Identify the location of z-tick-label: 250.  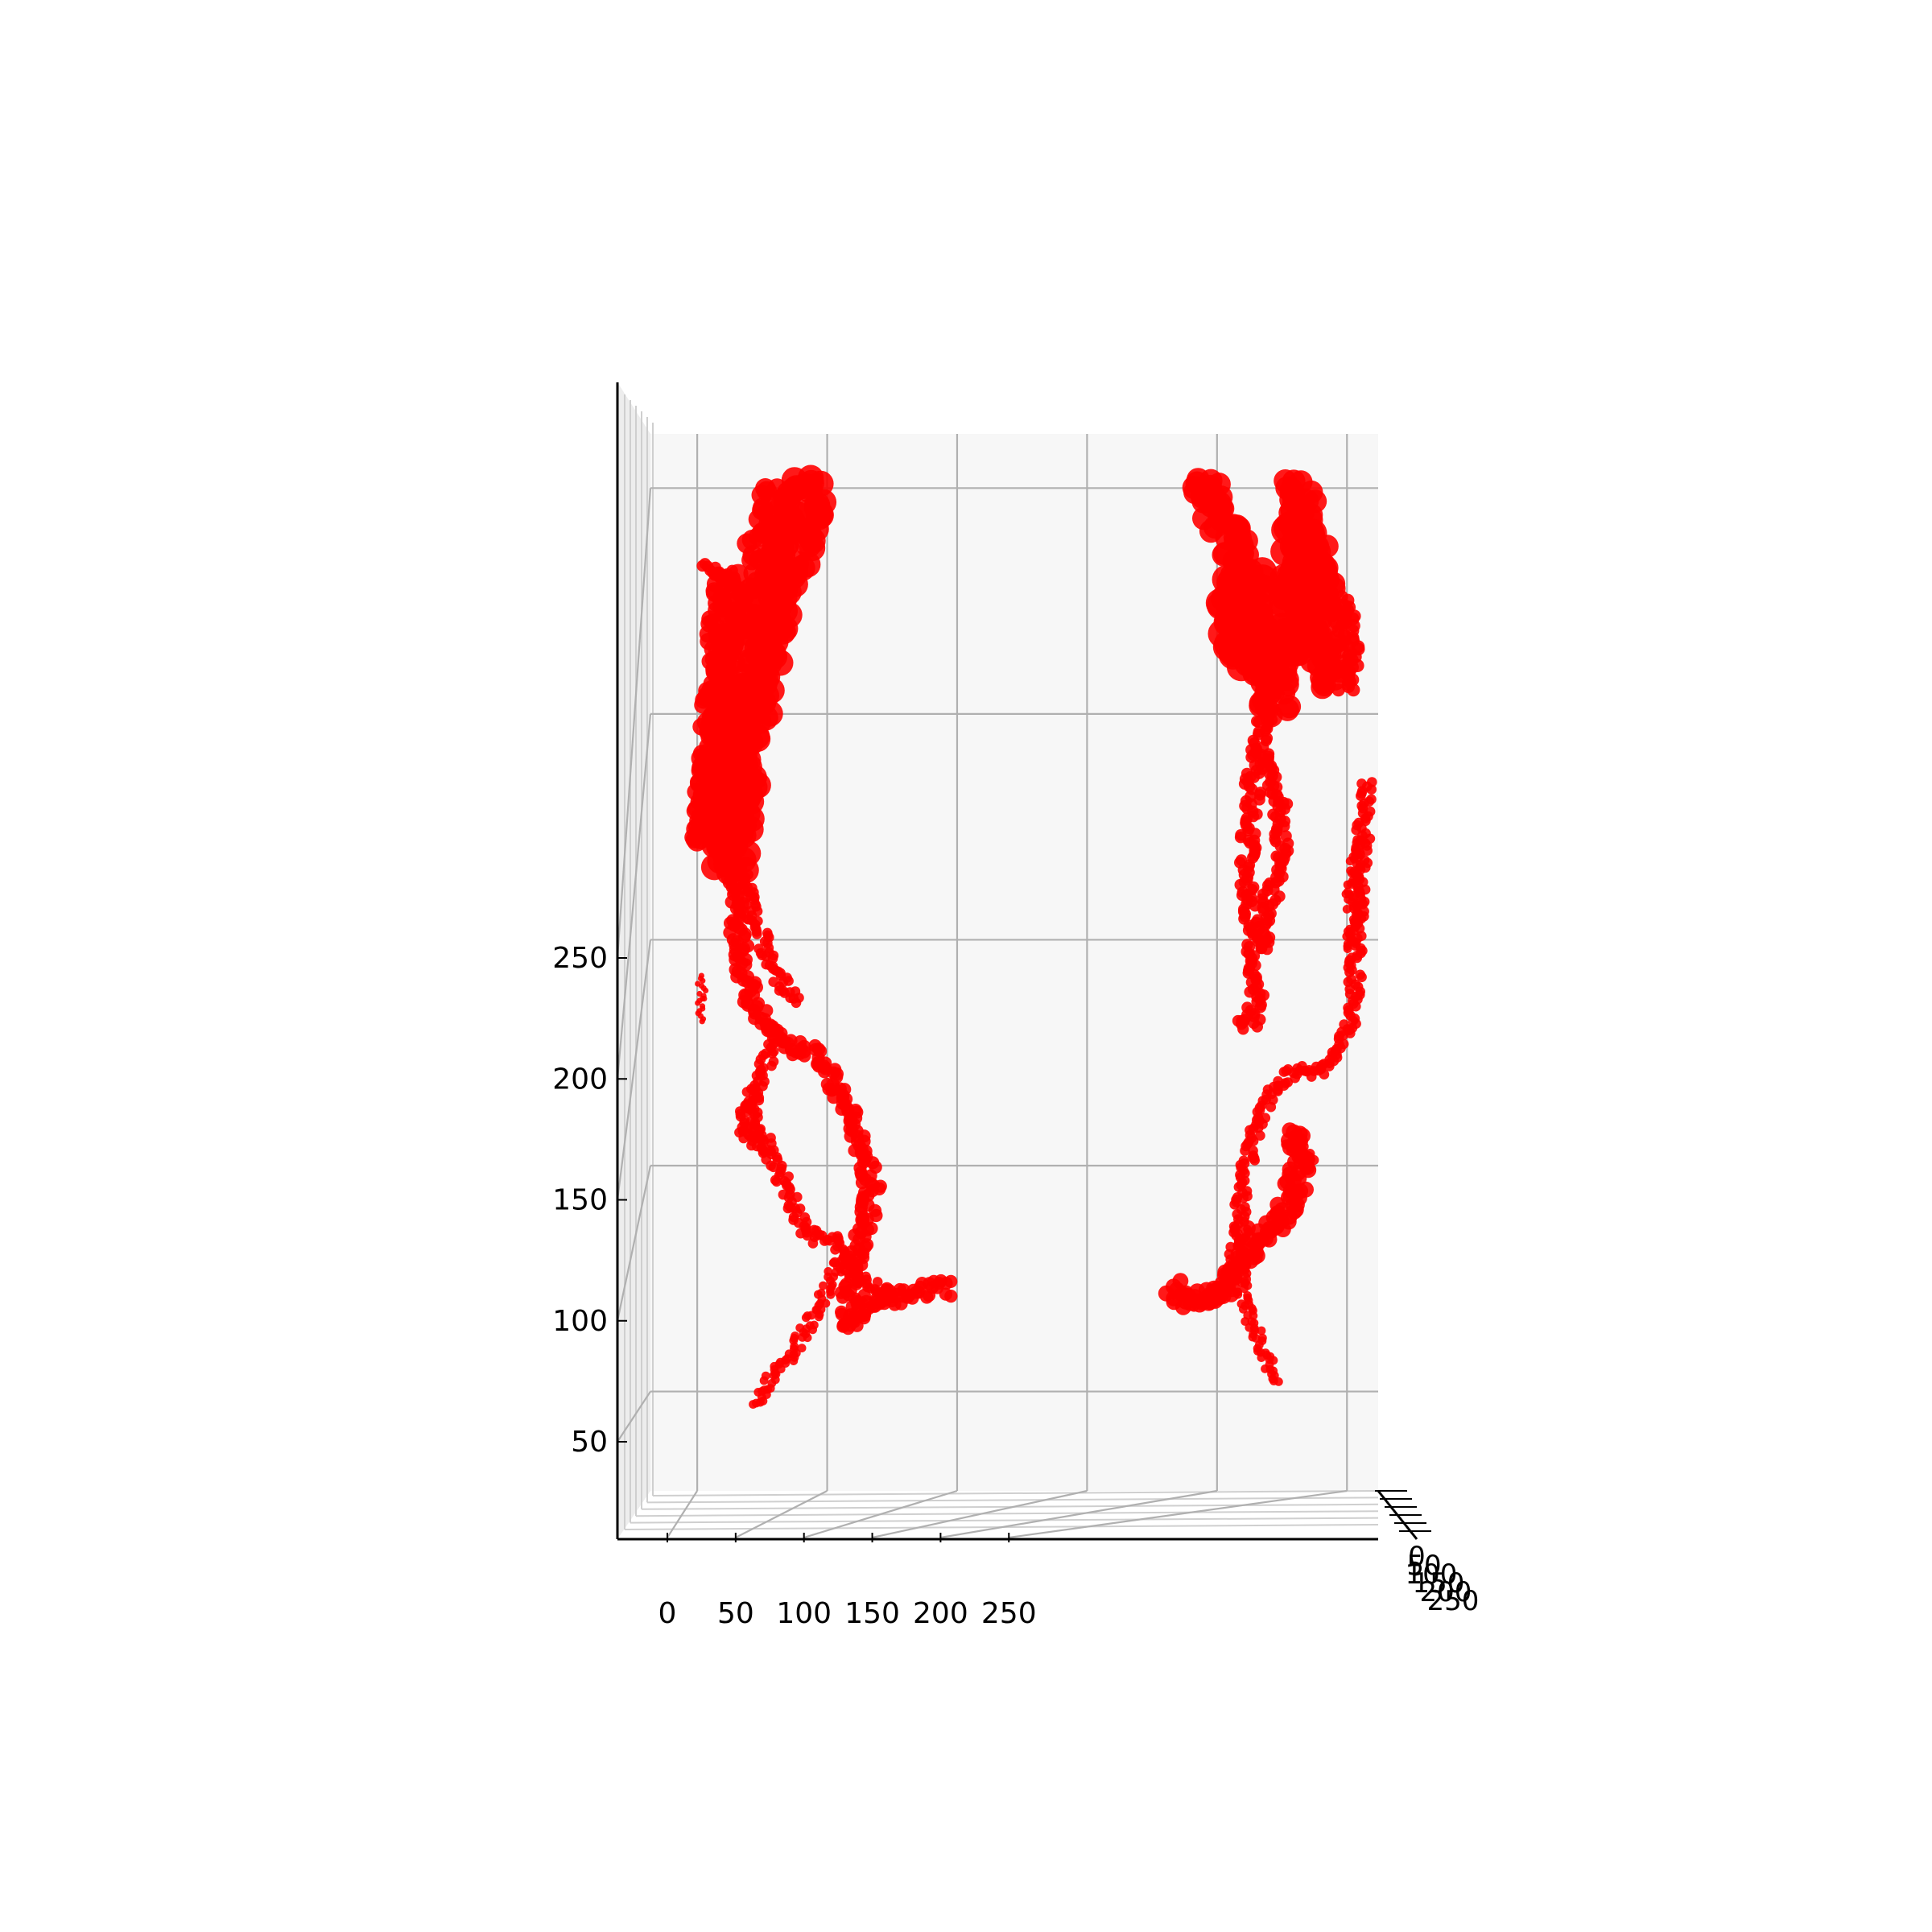
(580, 958).